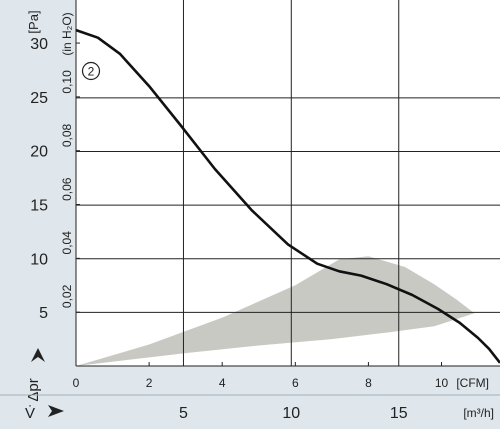 Image resolution: width=500 pixels, height=429 pixels. Describe the element at coordinates (472, 383) in the screenshot. I see `bottom-axis-unit: [CFM]` at that location.